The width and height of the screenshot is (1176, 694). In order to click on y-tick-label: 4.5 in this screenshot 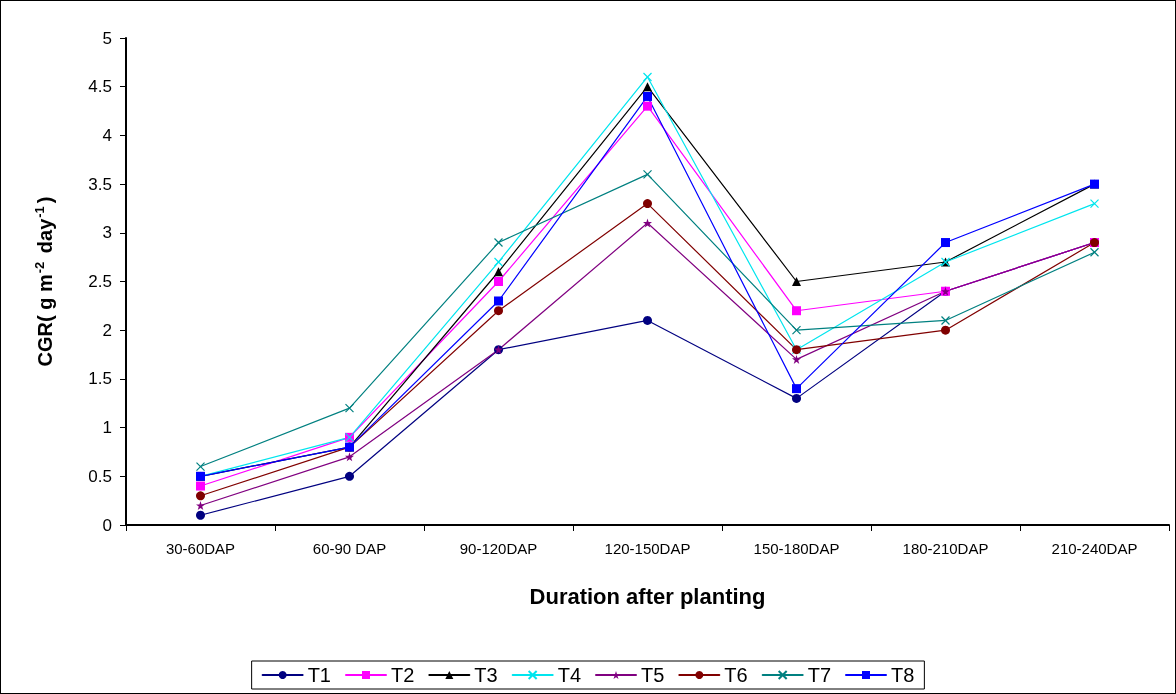, I will do `click(100, 87)`.